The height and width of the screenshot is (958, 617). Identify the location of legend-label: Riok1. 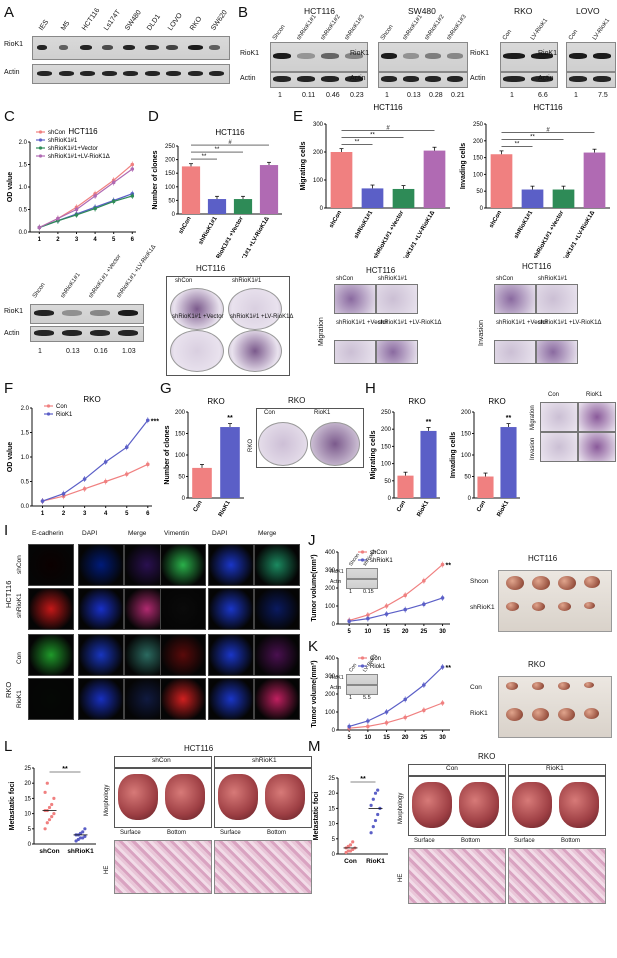
(378, 667).